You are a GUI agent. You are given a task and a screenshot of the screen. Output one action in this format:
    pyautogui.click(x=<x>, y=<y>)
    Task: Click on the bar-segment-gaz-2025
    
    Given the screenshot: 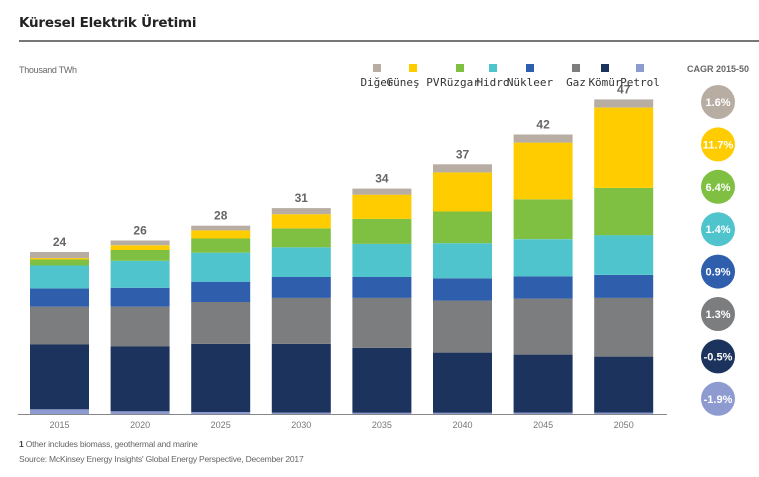 What is the action you would take?
    pyautogui.click(x=221, y=322)
    